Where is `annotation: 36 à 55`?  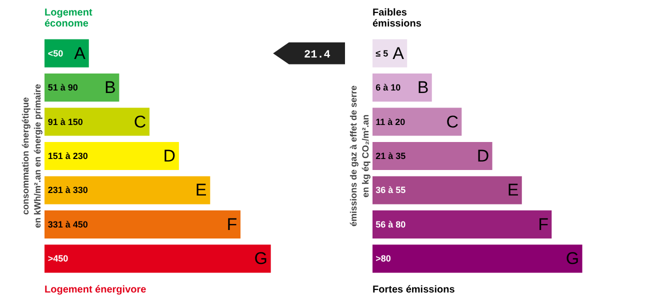
annotation: 36 à 55 is located at coordinates (391, 190).